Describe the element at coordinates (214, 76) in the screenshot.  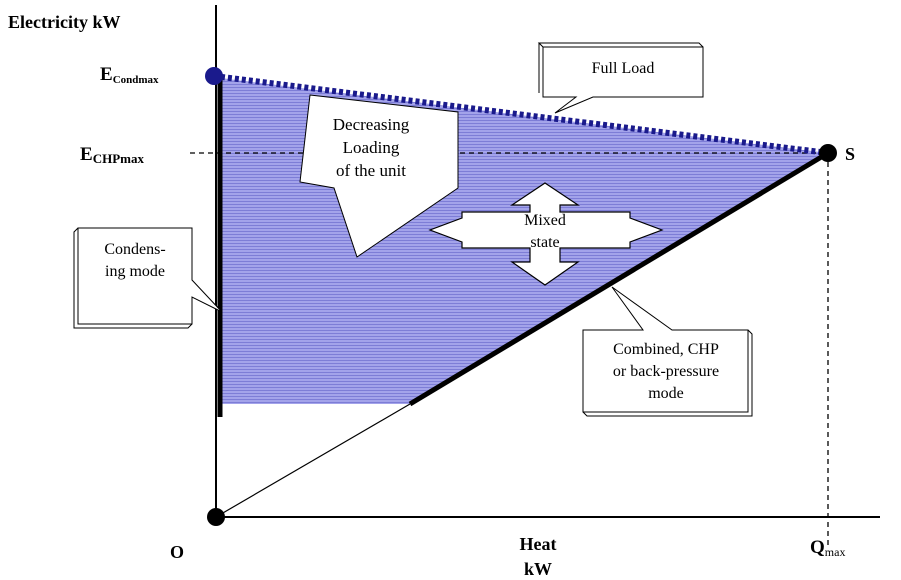
I see `top-point` at that location.